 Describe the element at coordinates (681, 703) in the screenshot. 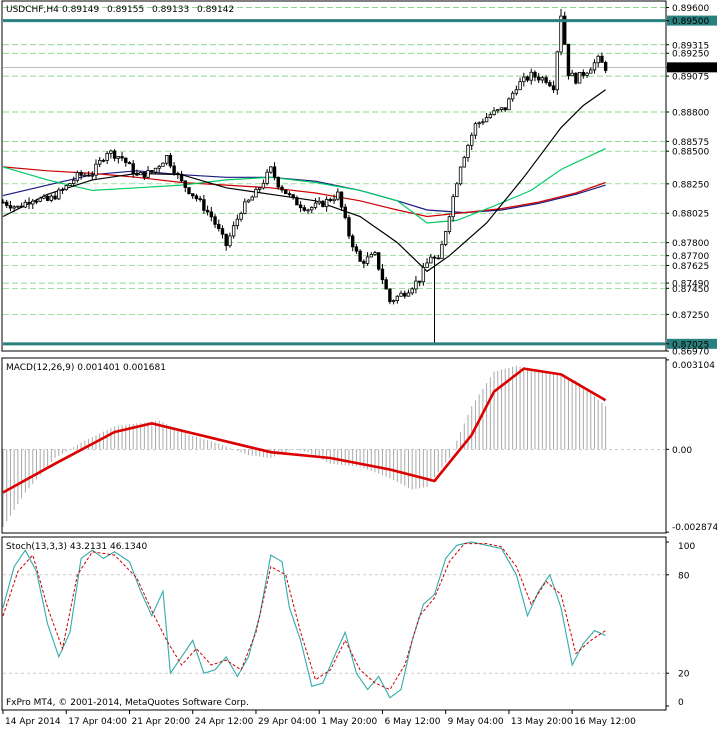

I see `stochastic-tick-label: 0` at that location.